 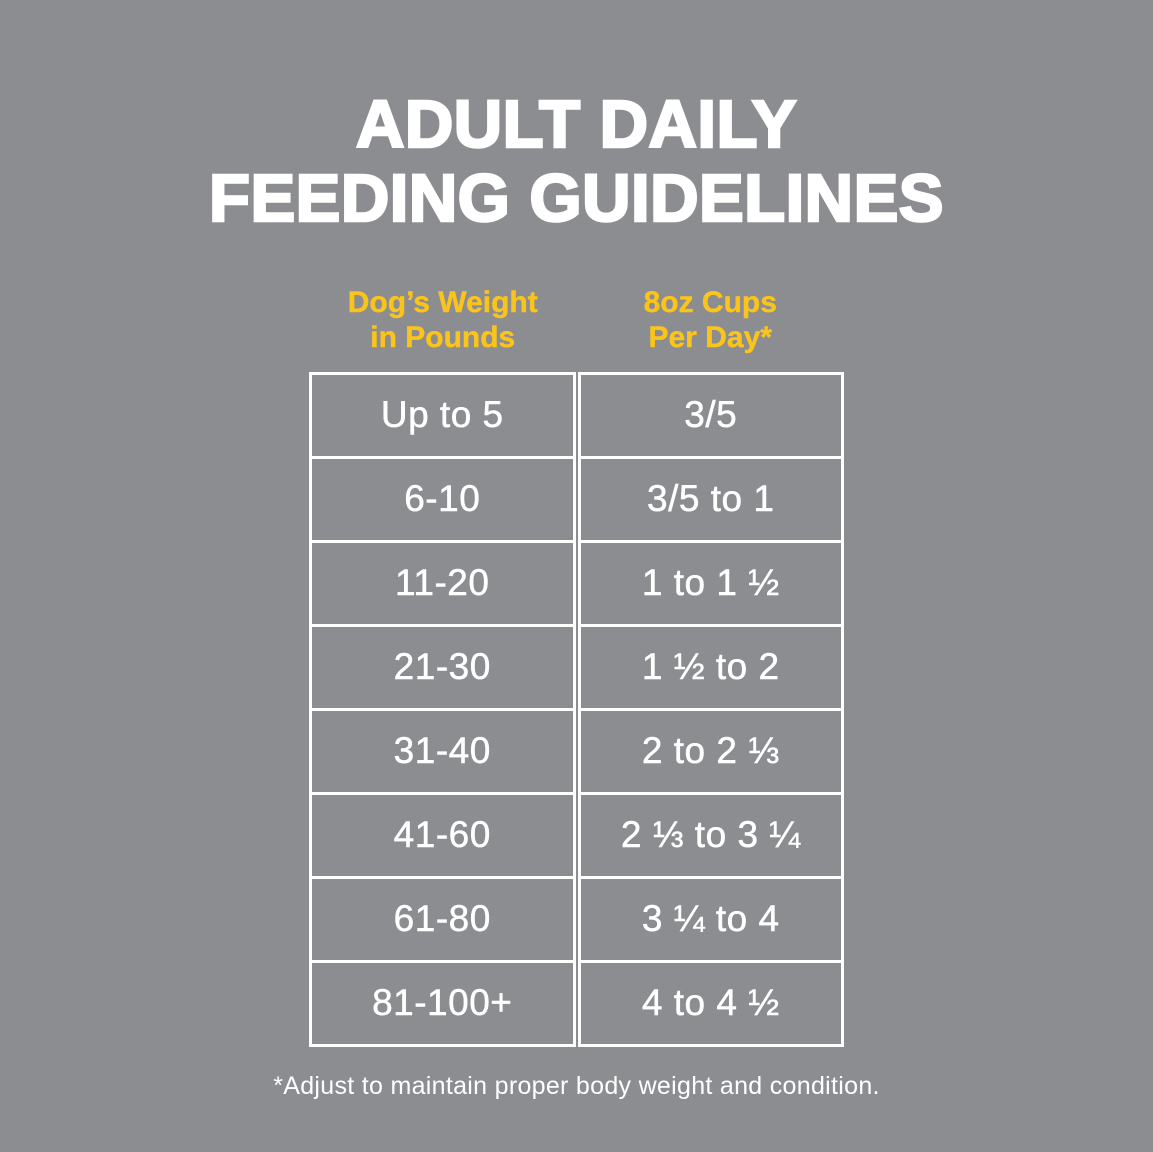 What do you see at coordinates (442, 1003) in the screenshot?
I see `weight-cell: 81-100+` at bounding box center [442, 1003].